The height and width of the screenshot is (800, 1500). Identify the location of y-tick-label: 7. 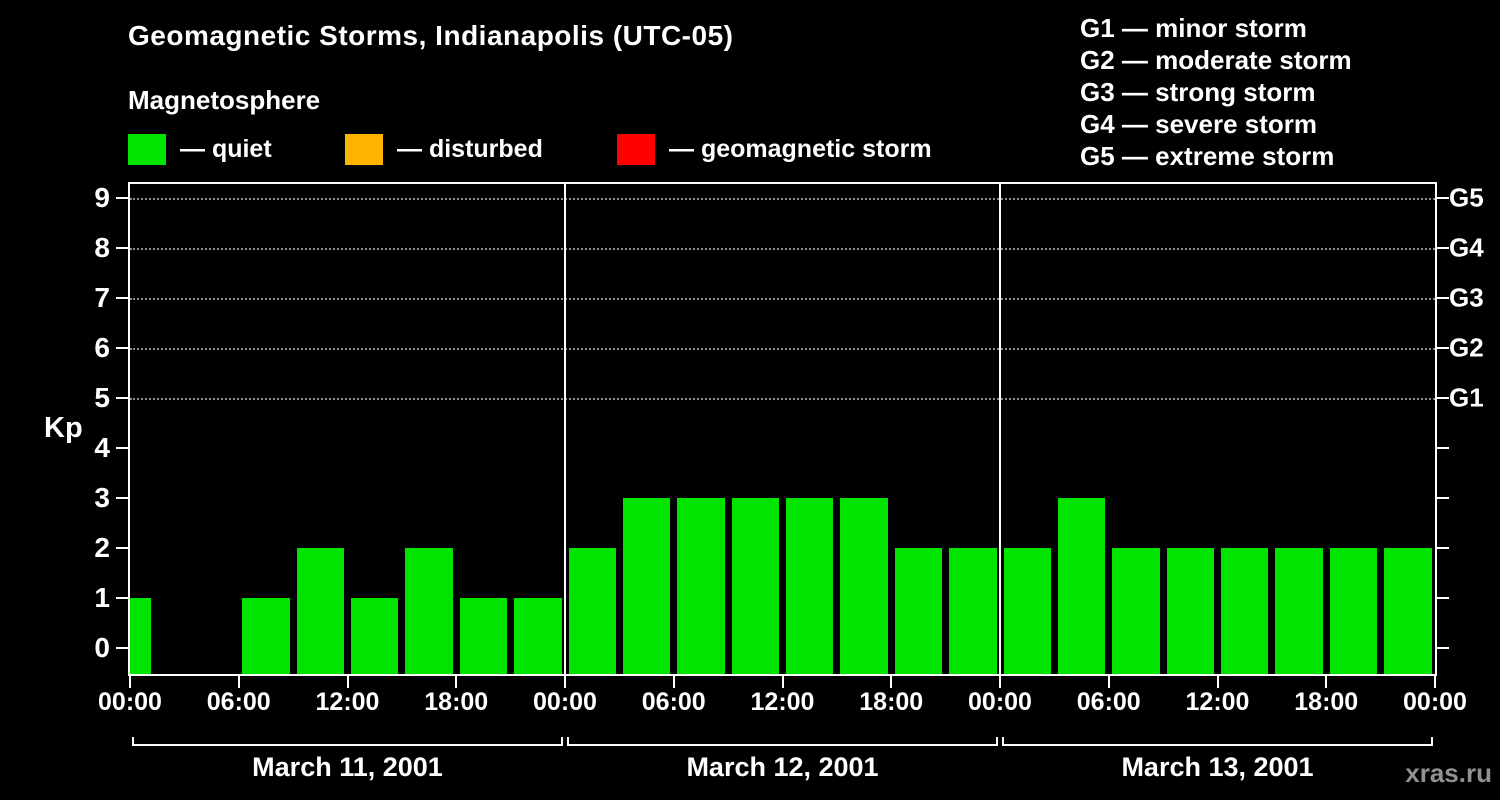
(102, 297).